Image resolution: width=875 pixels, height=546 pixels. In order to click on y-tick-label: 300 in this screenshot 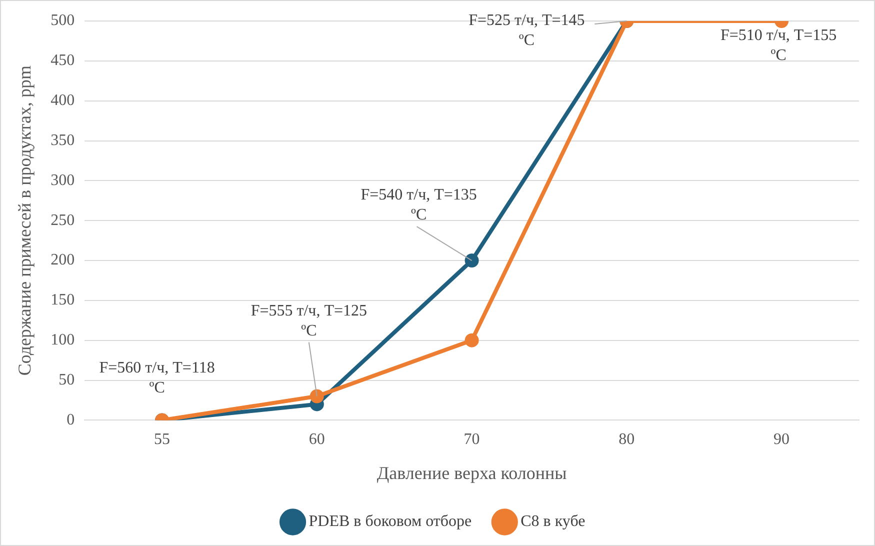, I will do `click(62, 180)`.